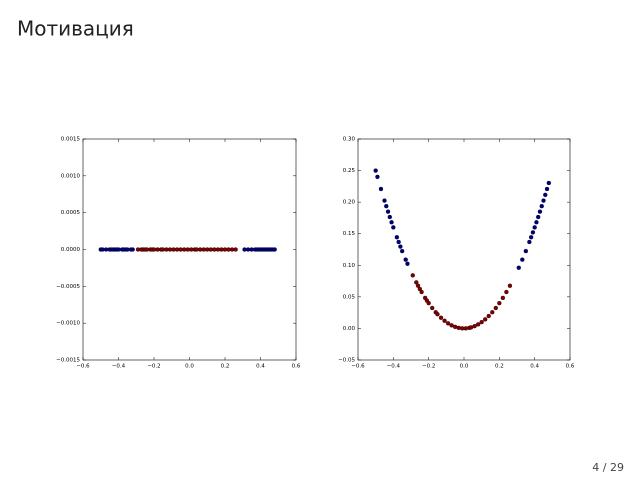 The width and height of the screenshot is (638, 479). What do you see at coordinates (608, 467) in the screenshot?
I see `page-number: 4 / 29` at bounding box center [608, 467].